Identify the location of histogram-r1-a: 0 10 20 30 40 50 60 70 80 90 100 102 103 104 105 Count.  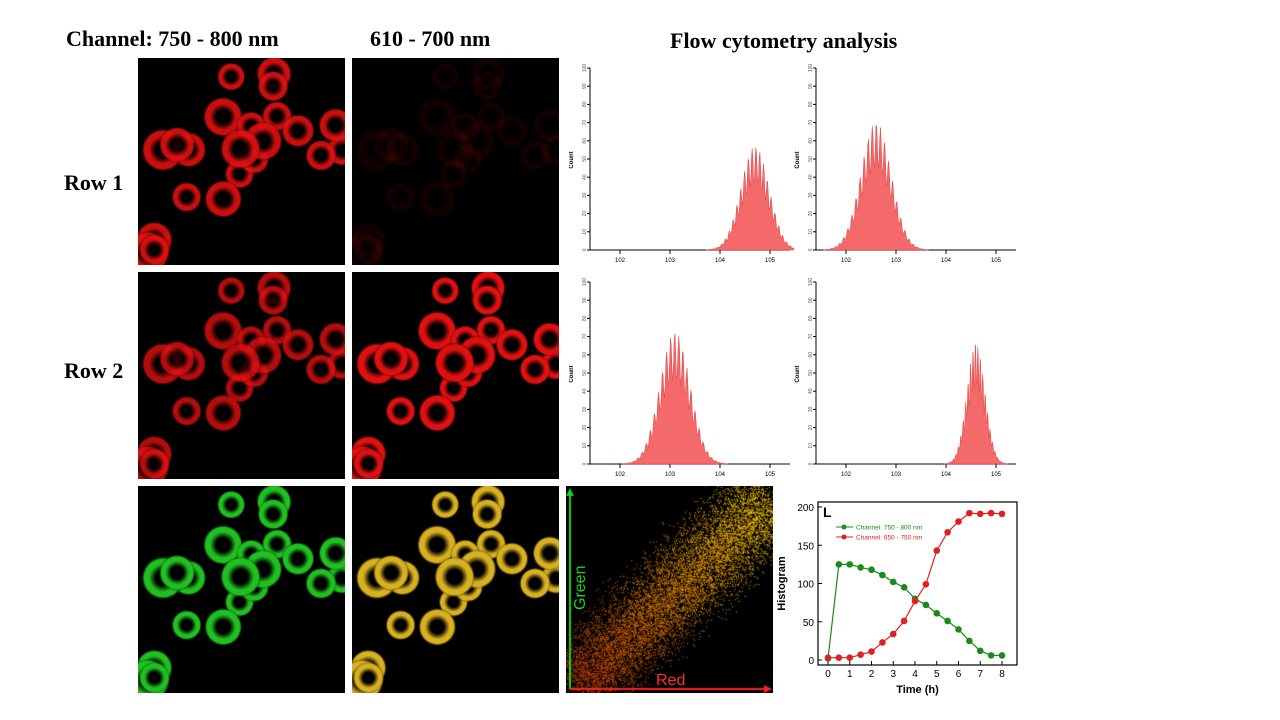
(681, 164).